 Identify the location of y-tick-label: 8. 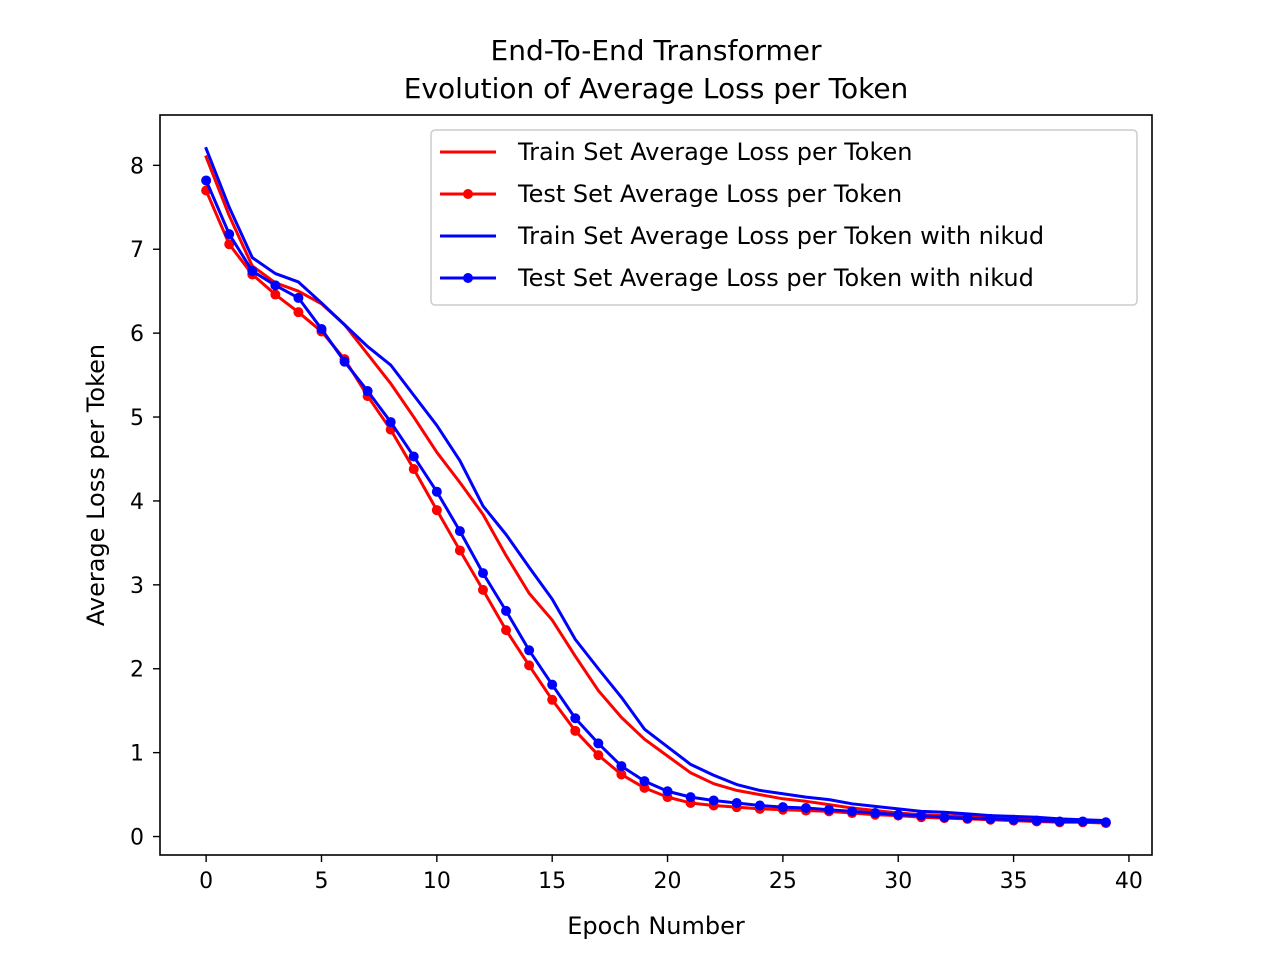
(137, 166).